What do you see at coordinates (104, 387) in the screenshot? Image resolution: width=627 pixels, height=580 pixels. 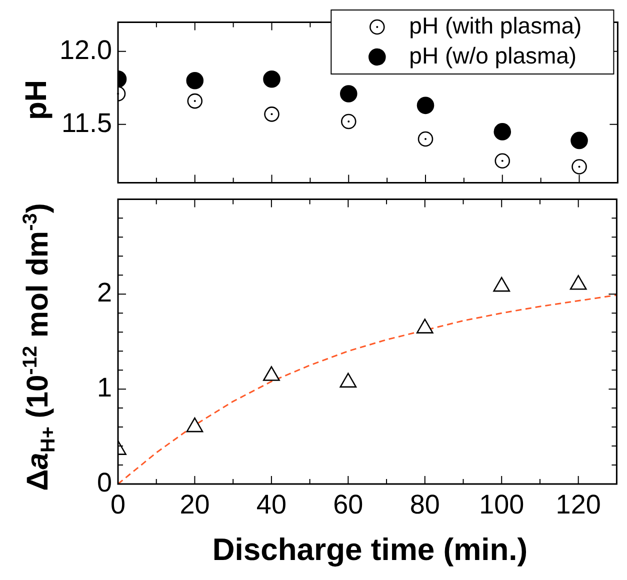 I see `y-tick-label: 1` at bounding box center [104, 387].